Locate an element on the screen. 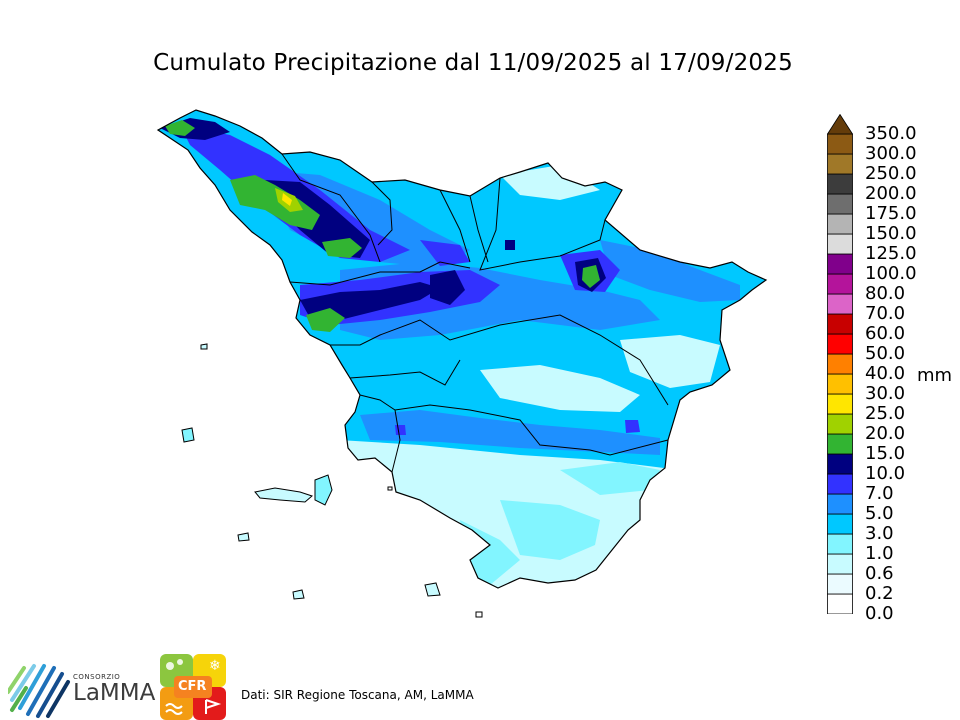 This screenshot has height=720, width=960. colorbar-tick-label: 100.0 is located at coordinates (891, 273).